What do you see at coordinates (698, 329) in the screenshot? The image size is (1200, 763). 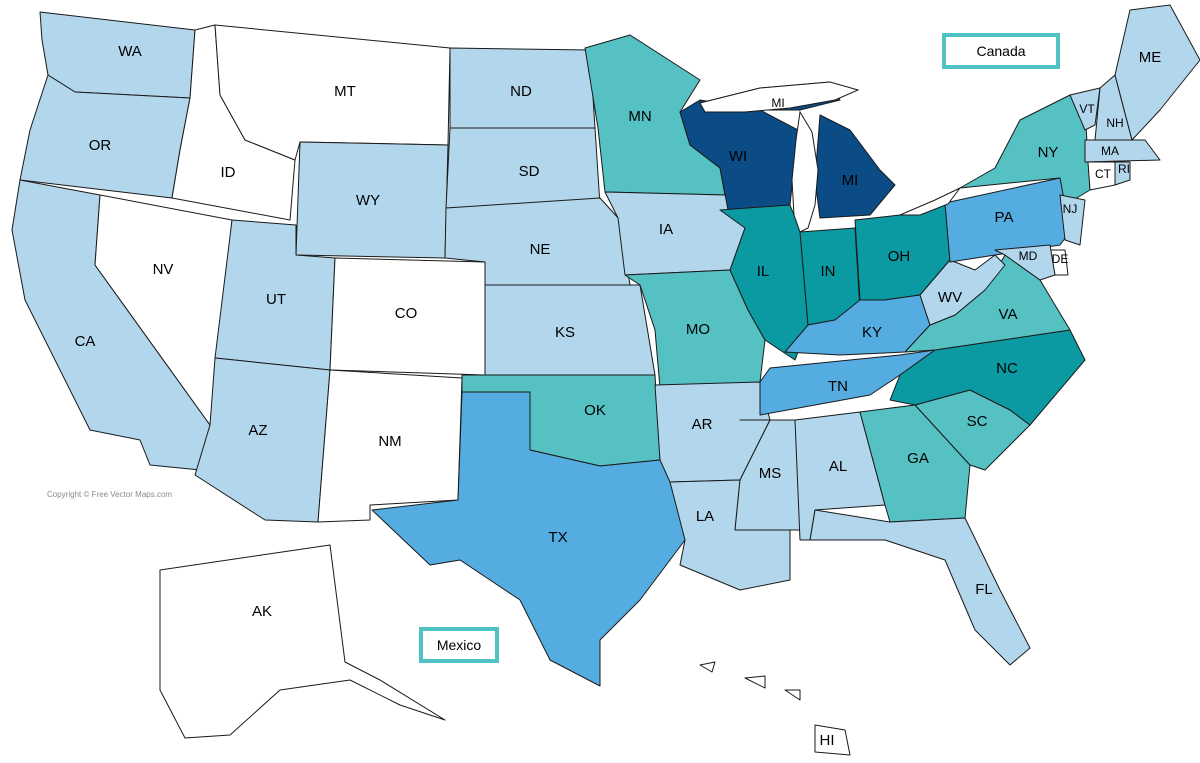 I see `state-label-mo: MO` at bounding box center [698, 329].